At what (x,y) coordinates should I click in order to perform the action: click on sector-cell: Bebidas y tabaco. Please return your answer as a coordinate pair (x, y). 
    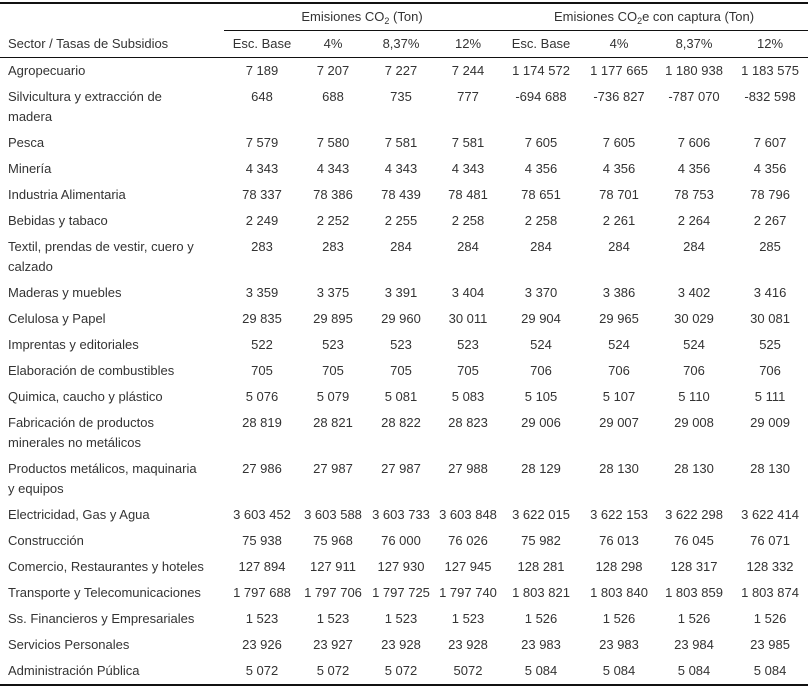
    Looking at the image, I should click on (58, 220).